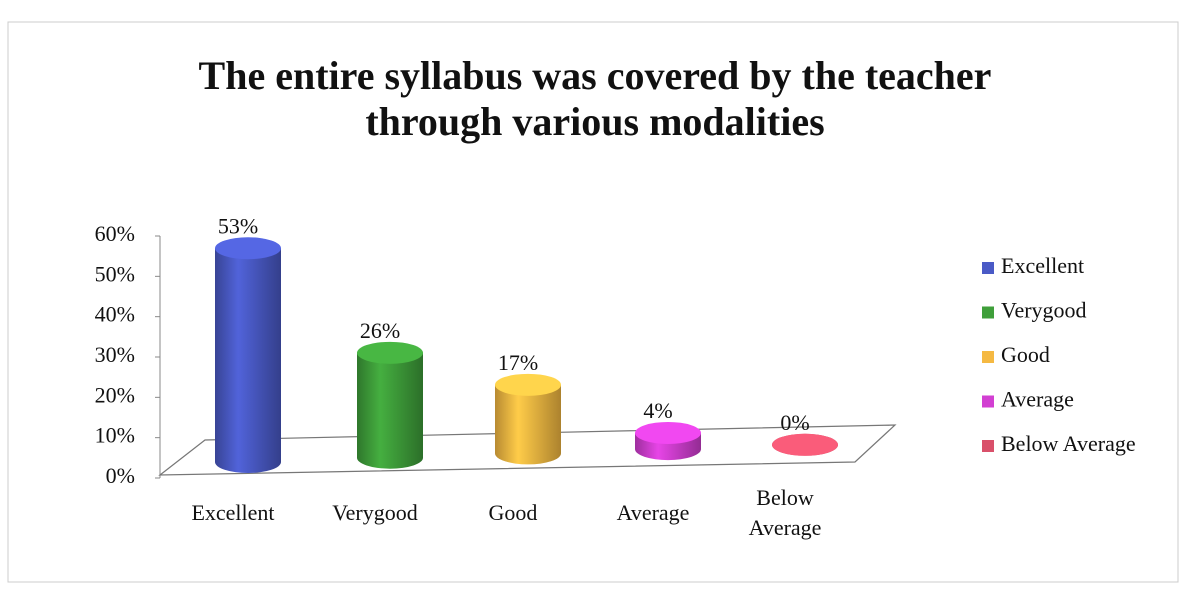  Describe the element at coordinates (115, 233) in the screenshot. I see `y-tick-label: 60%` at that location.